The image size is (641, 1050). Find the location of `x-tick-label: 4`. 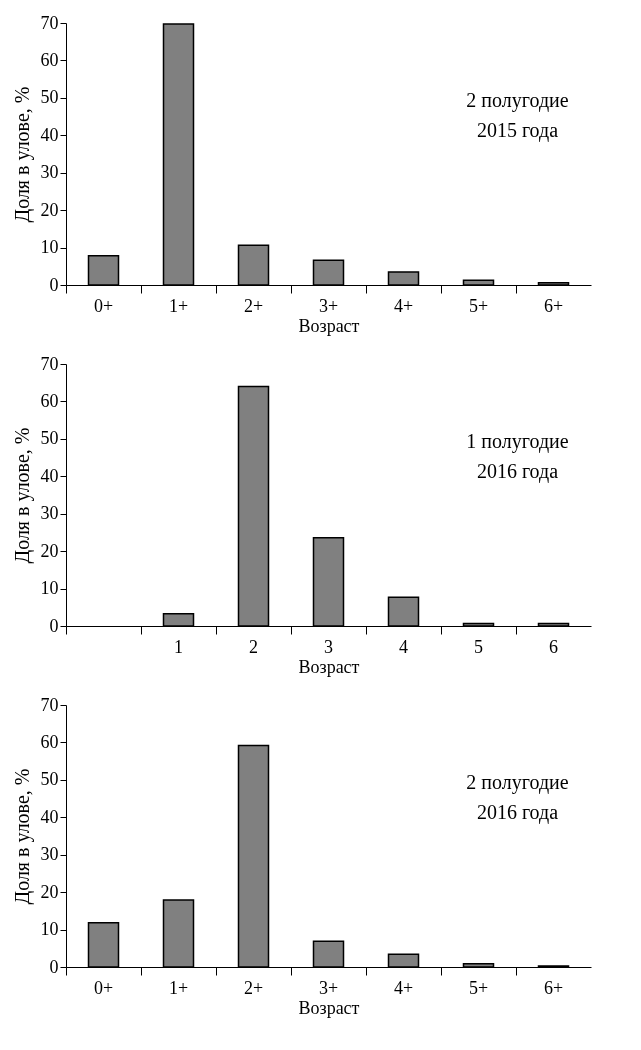

x-tick-label: 4 is located at coordinates (403, 646).